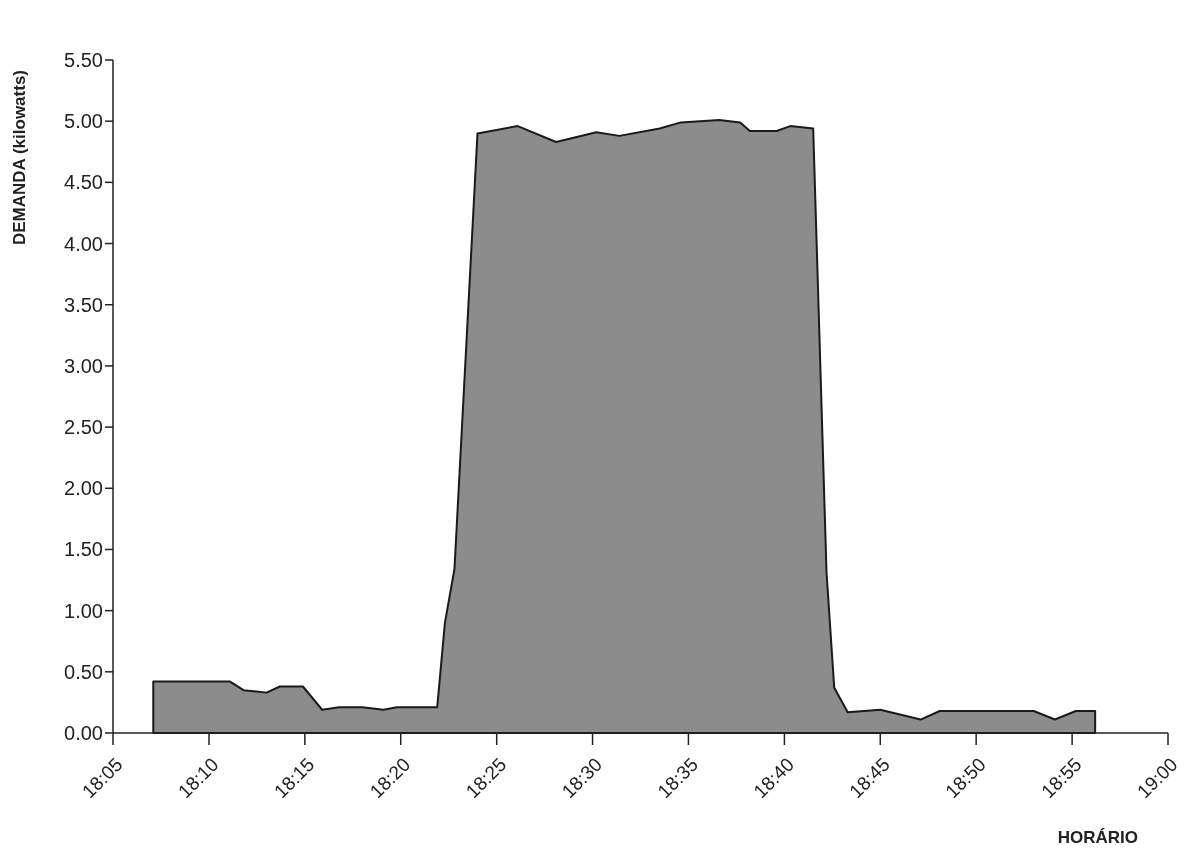 The width and height of the screenshot is (1186, 865). I want to click on y-tick-label: 2.50, so click(83, 427).